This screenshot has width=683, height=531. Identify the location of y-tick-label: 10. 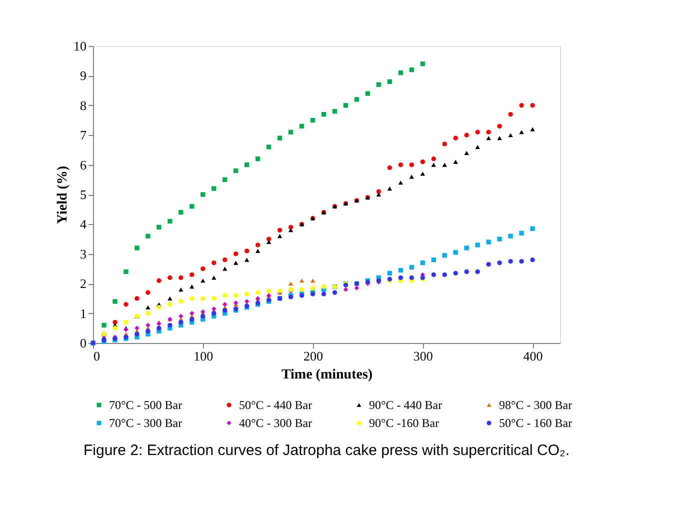
(80, 46).